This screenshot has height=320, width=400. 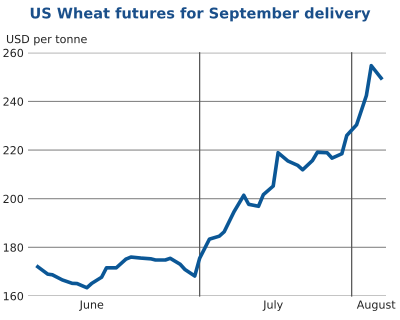 I want to click on y-tick-label: 200, so click(x=13, y=199).